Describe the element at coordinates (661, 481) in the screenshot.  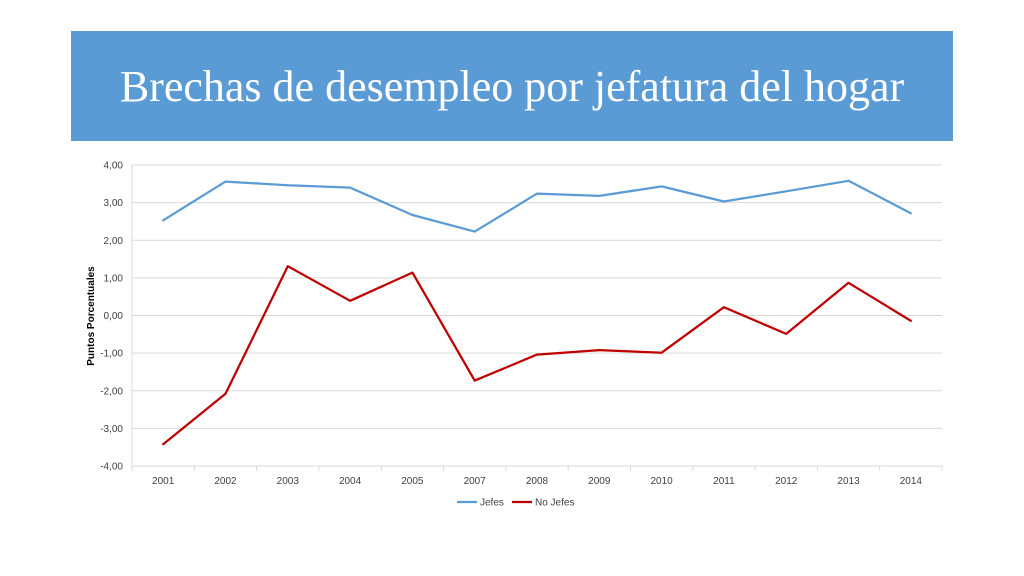
I see `x-tick-label: 2010` at that location.